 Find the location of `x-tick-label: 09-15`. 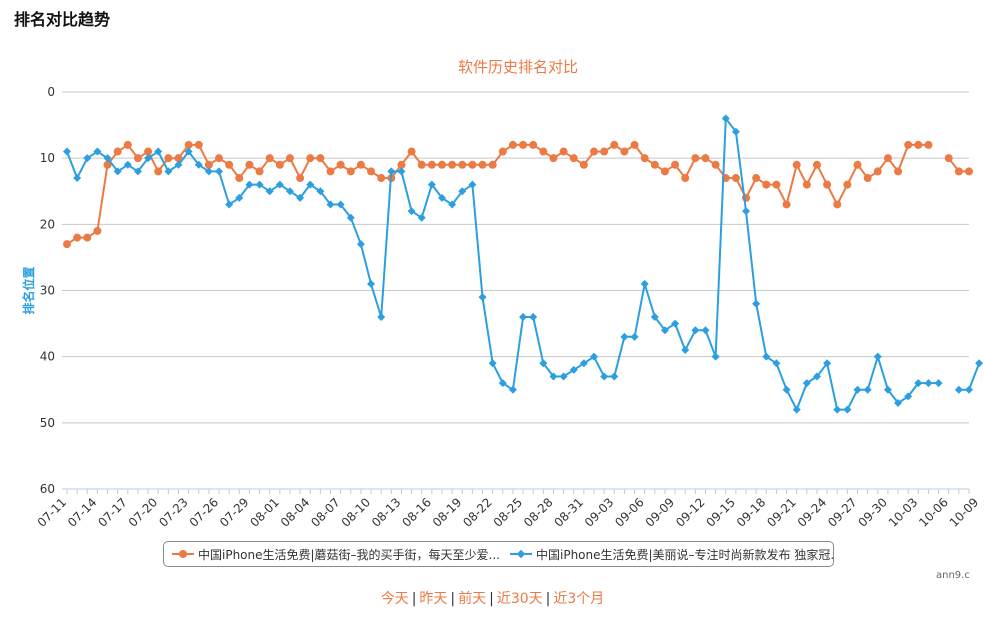

x-tick-label: 09-15 is located at coordinates (720, 512).